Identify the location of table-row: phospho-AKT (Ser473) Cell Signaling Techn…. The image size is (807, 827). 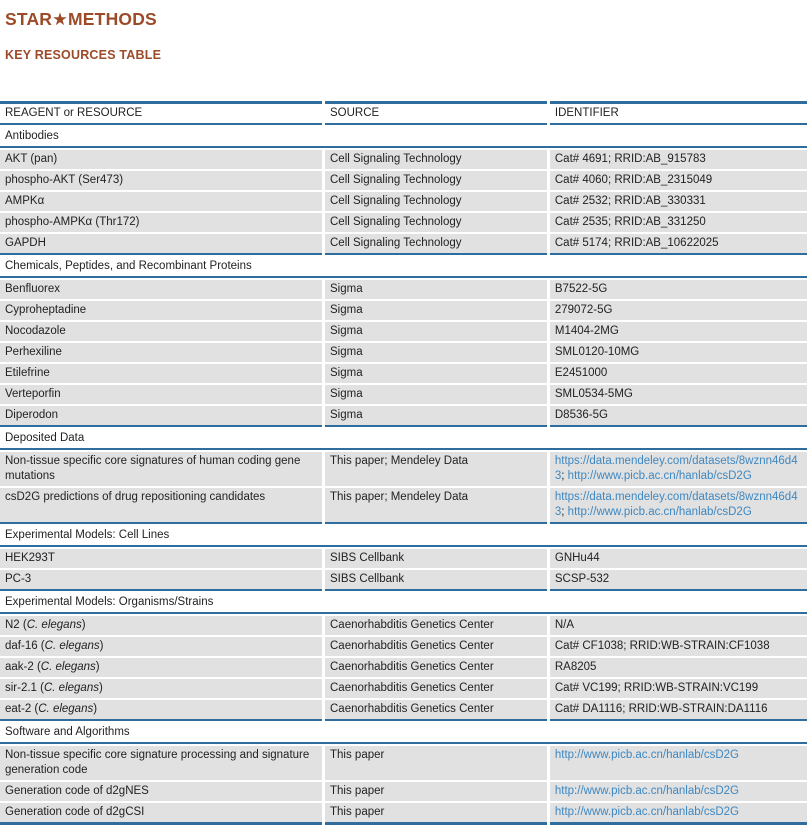
(403, 180).